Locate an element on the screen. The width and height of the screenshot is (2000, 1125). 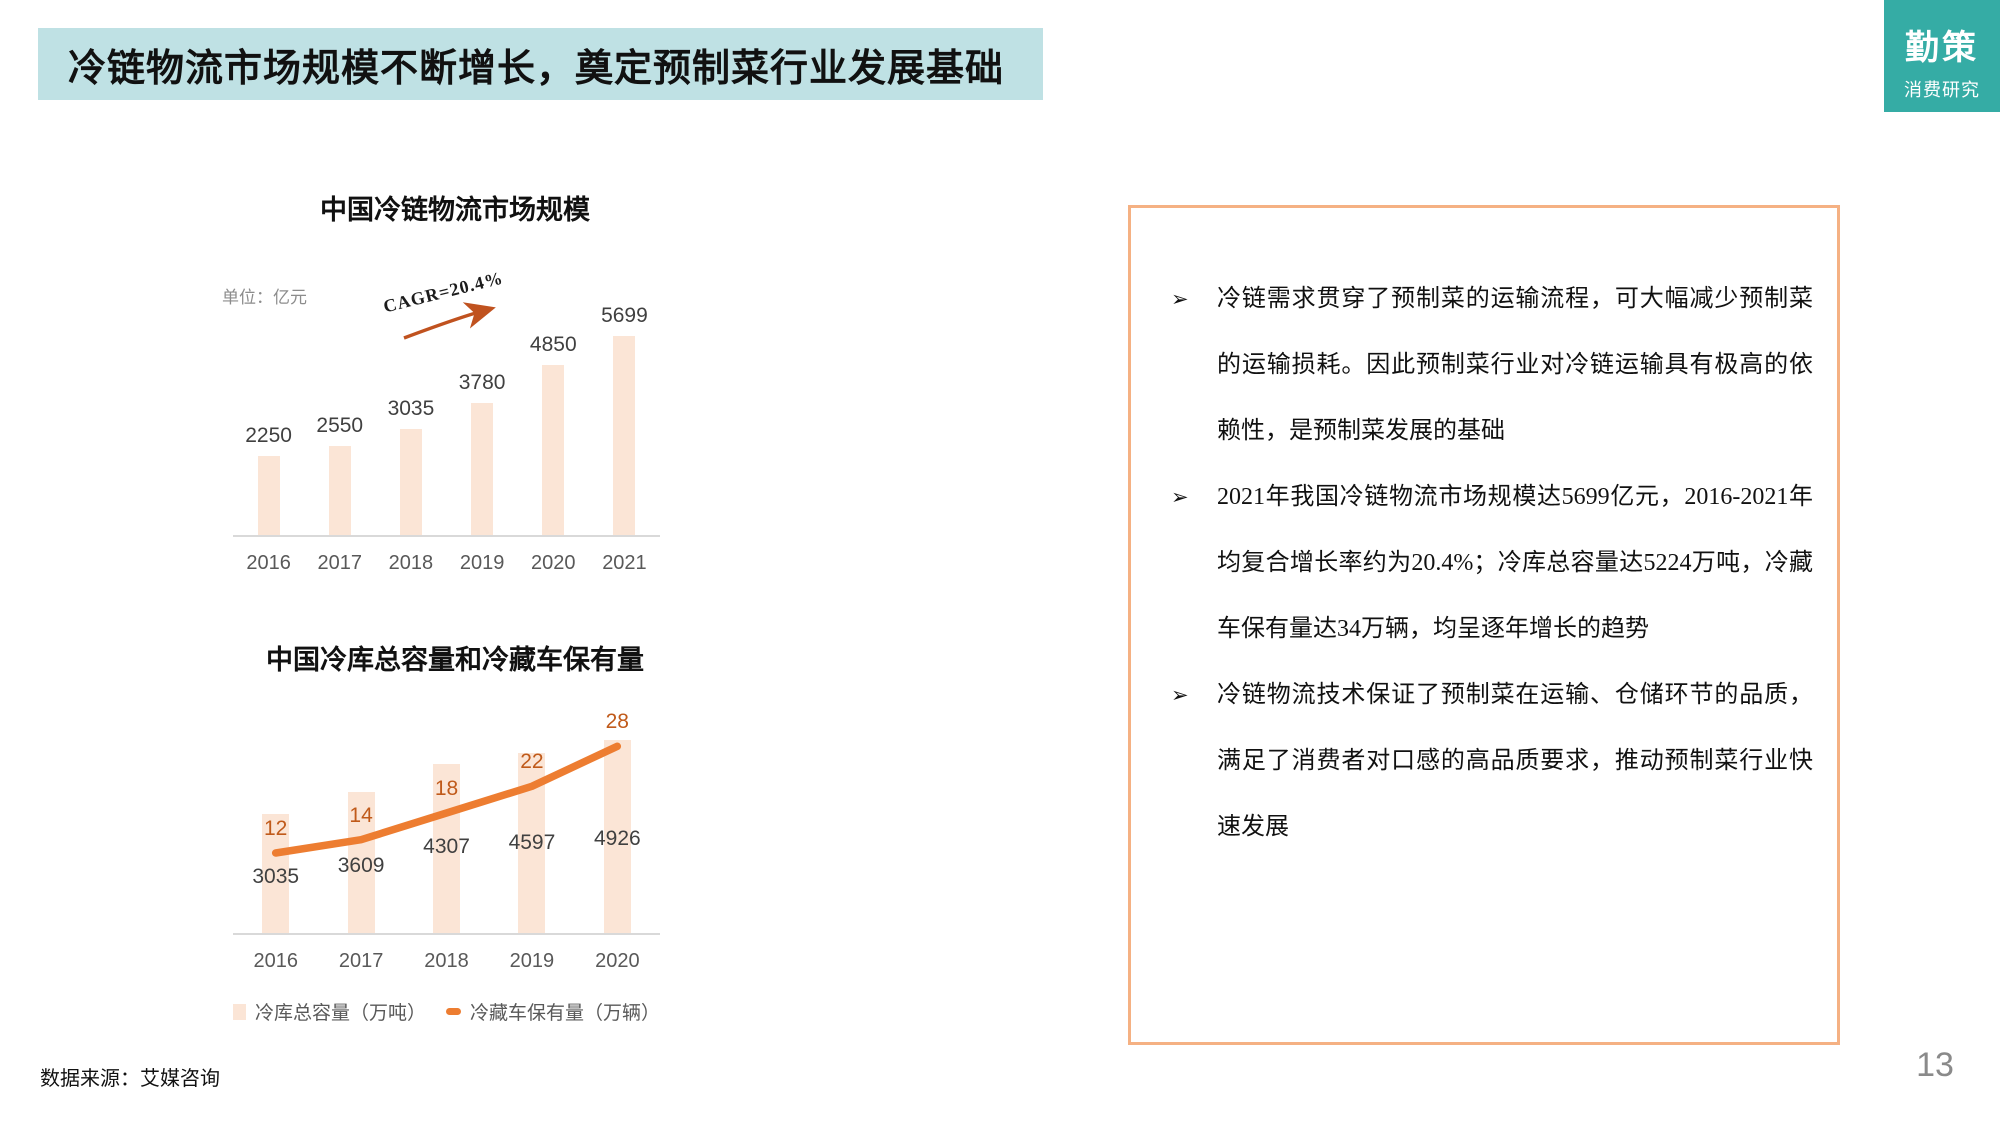
bar-value-label: 4307 is located at coordinates (446, 846).